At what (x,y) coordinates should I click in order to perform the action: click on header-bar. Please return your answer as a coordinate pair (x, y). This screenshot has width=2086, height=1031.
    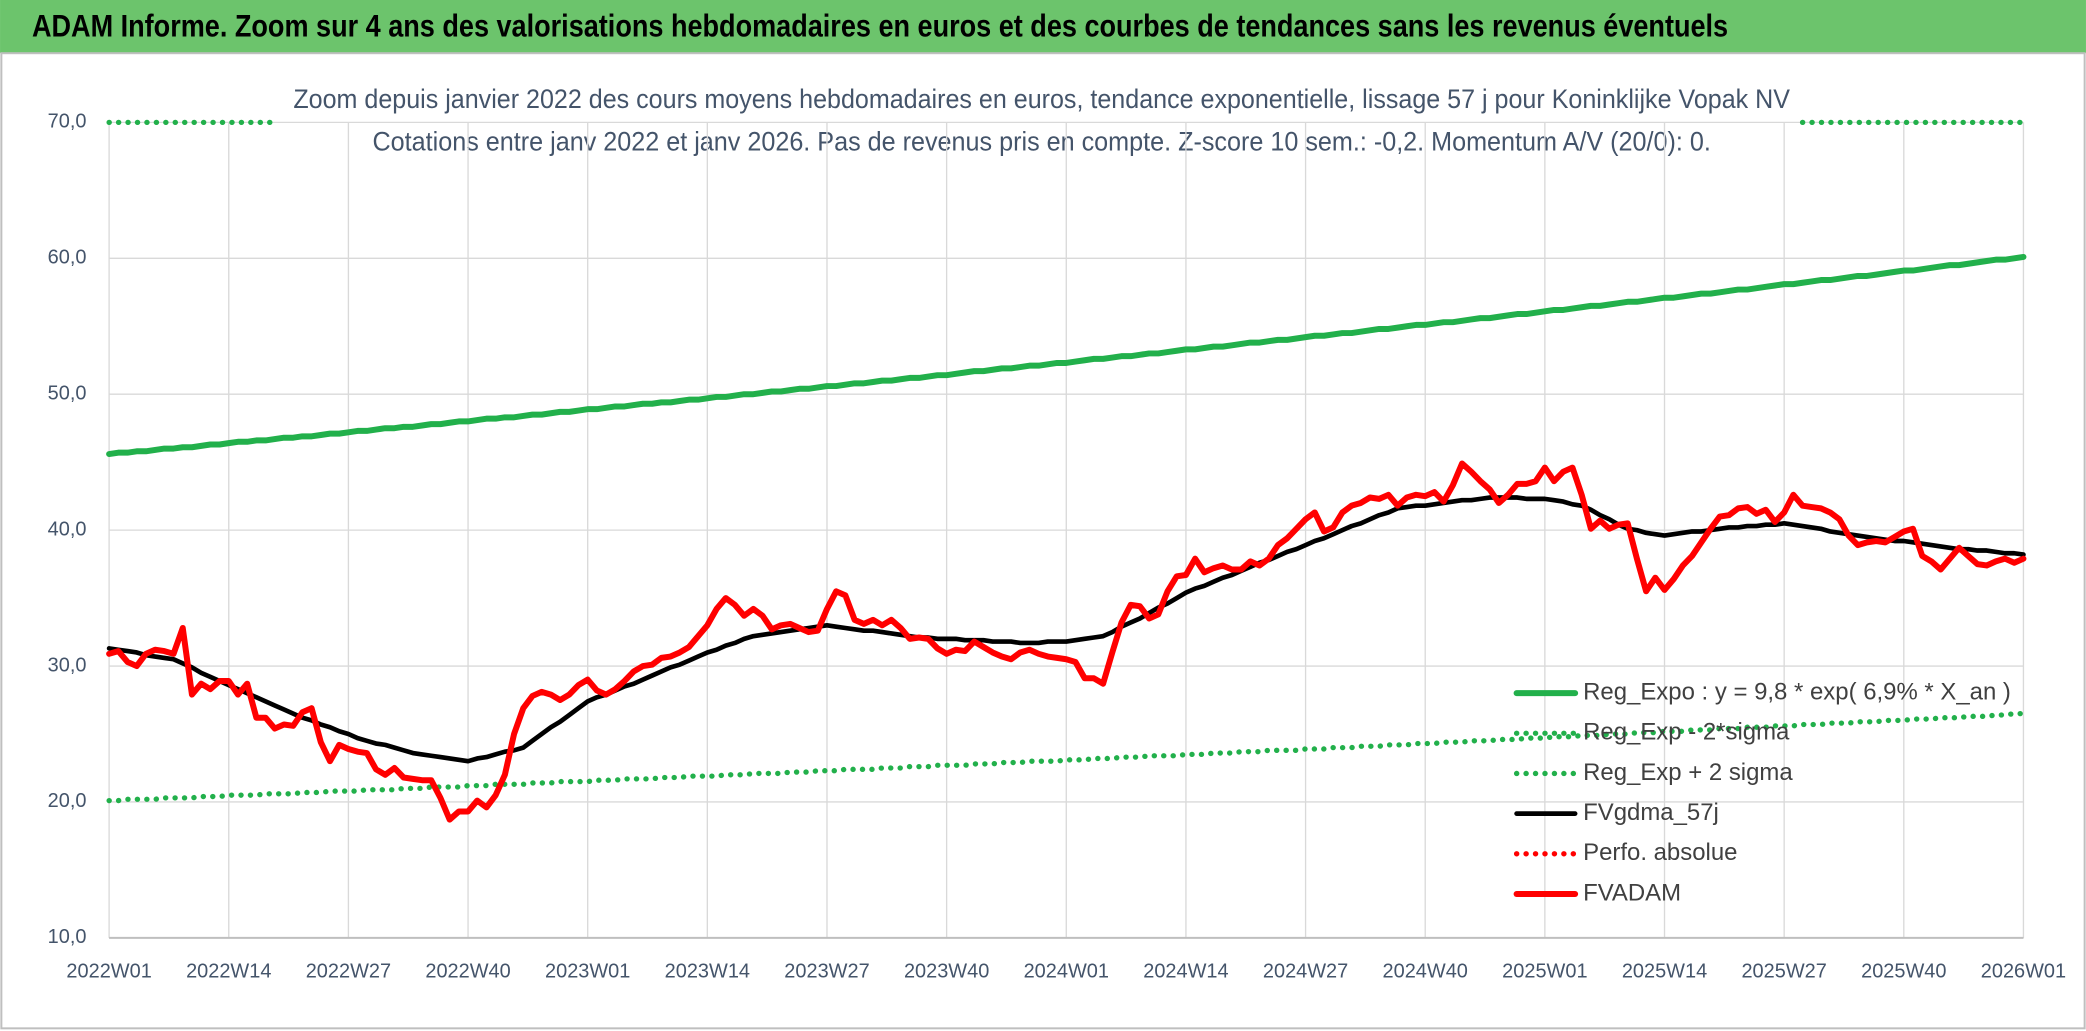
    Looking at the image, I should click on (1043, 27).